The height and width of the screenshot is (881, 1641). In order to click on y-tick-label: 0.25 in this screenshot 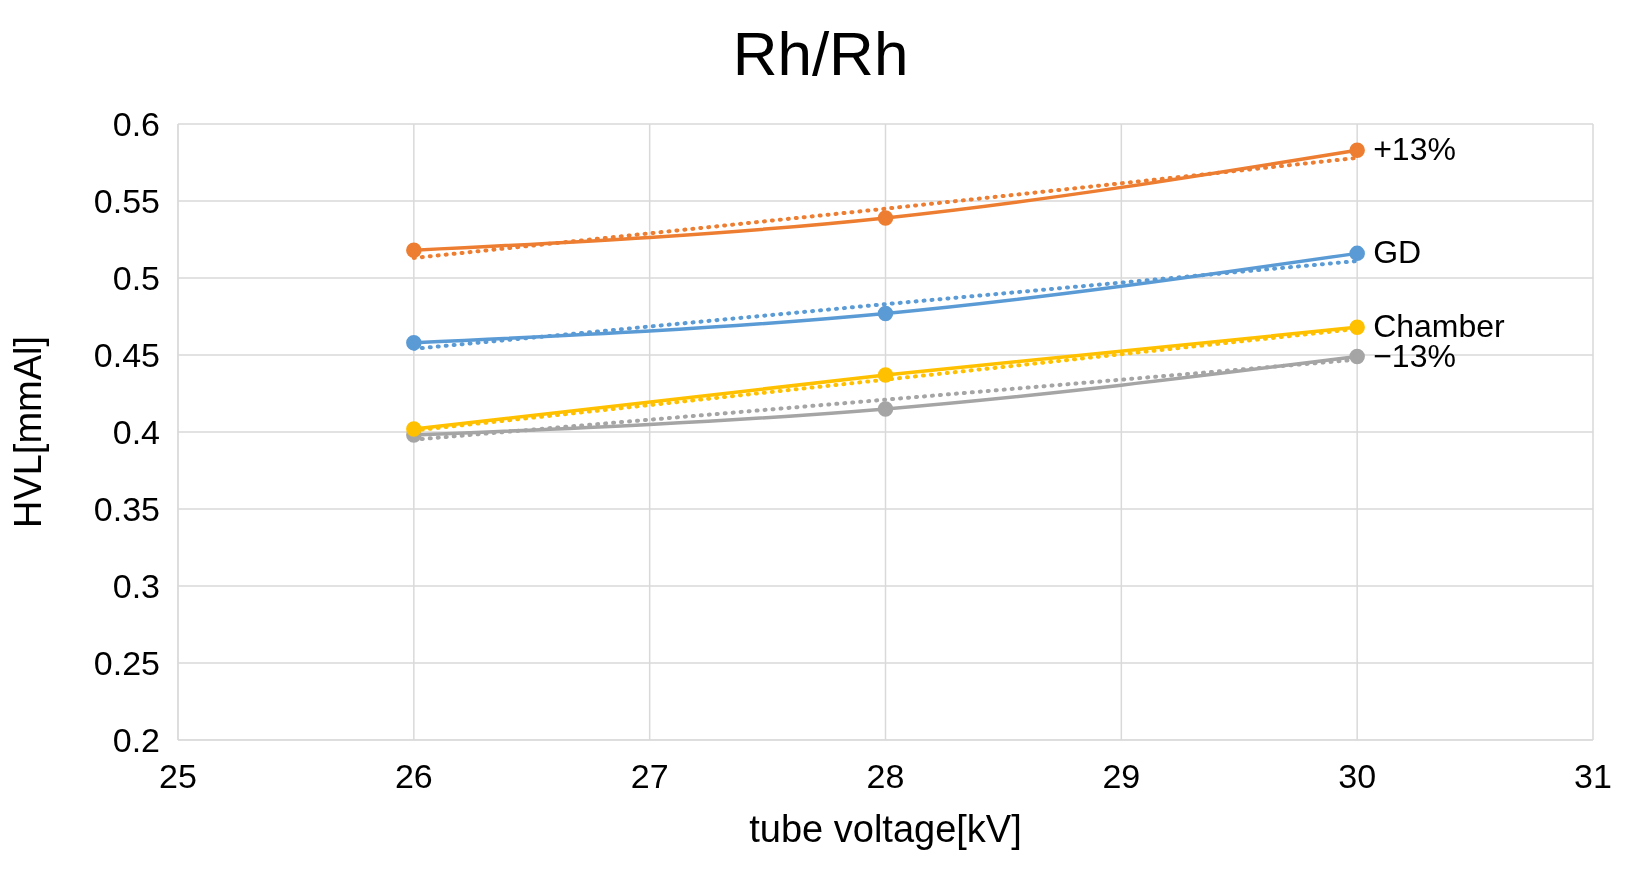, I will do `click(126, 663)`.